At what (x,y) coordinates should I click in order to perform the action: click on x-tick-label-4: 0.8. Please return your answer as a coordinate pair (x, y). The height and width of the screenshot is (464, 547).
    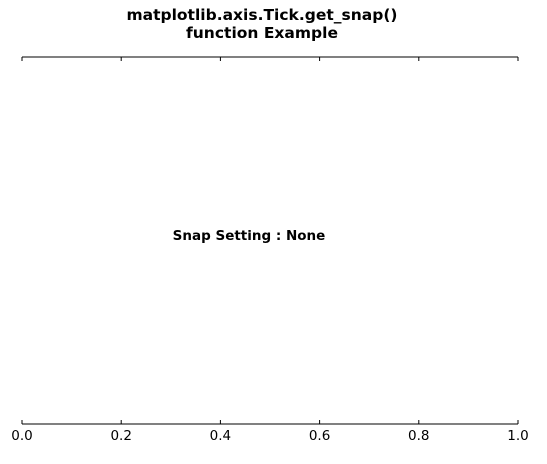
    Looking at the image, I should click on (418, 436).